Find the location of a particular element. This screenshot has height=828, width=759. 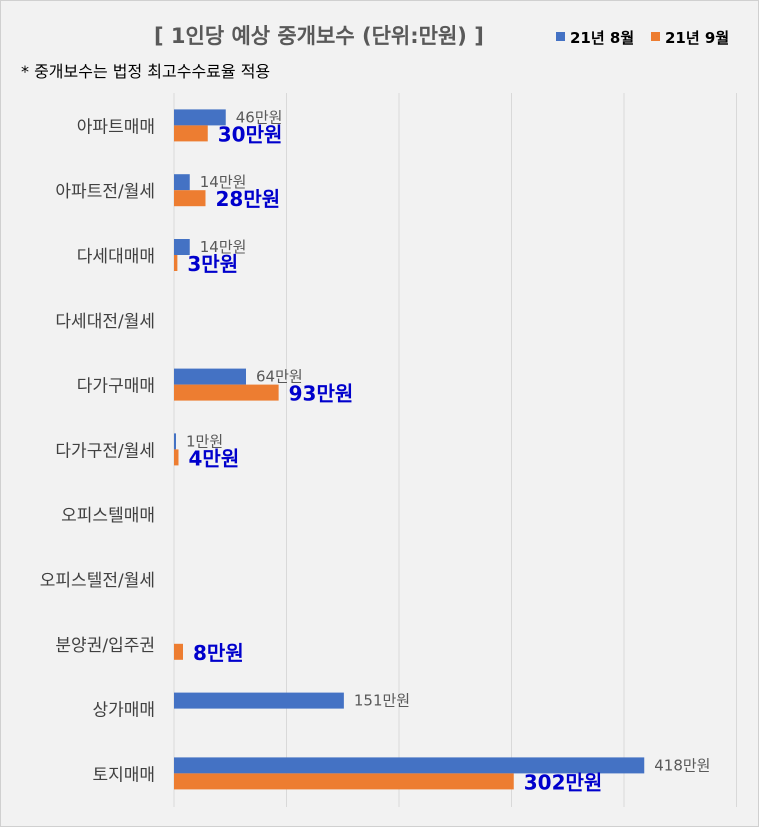

data-label-series2: 30만원 is located at coordinates (250, 134).